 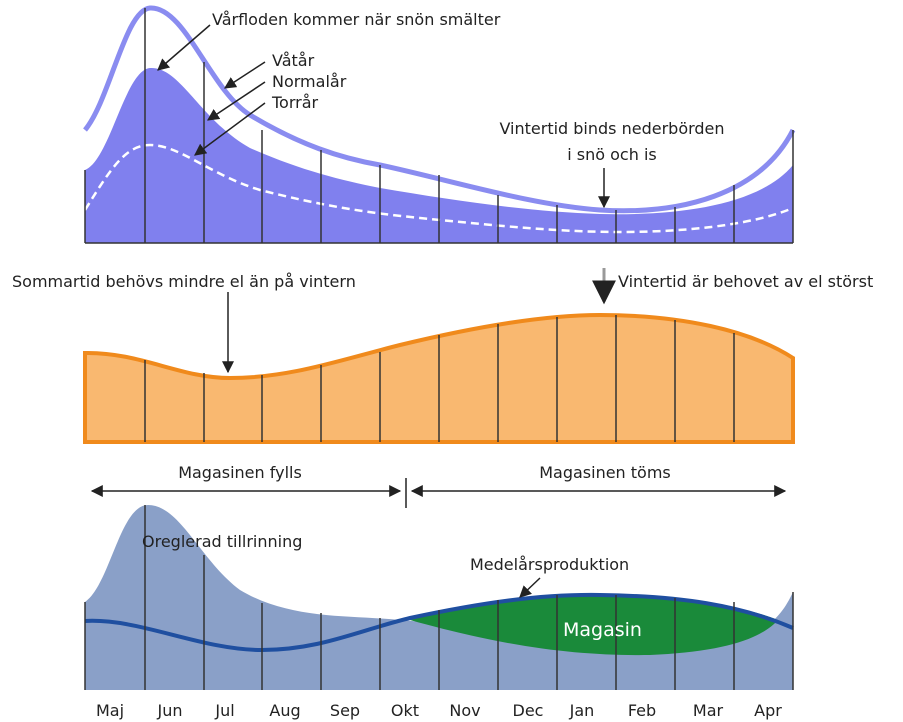 What do you see at coordinates (293, 60) in the screenshot?
I see `label: Våtår` at bounding box center [293, 60].